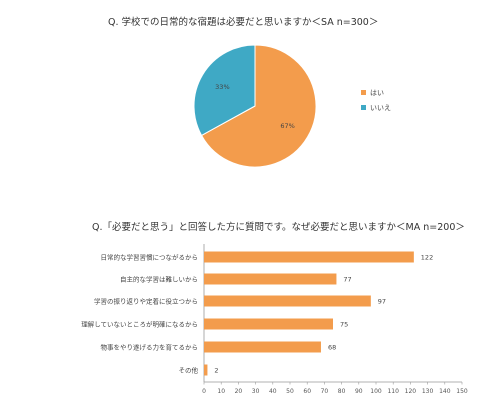 The image size is (500, 403). I want to click on category-label-4: 物事をやり遂げる力を育てるから, so click(150, 347).